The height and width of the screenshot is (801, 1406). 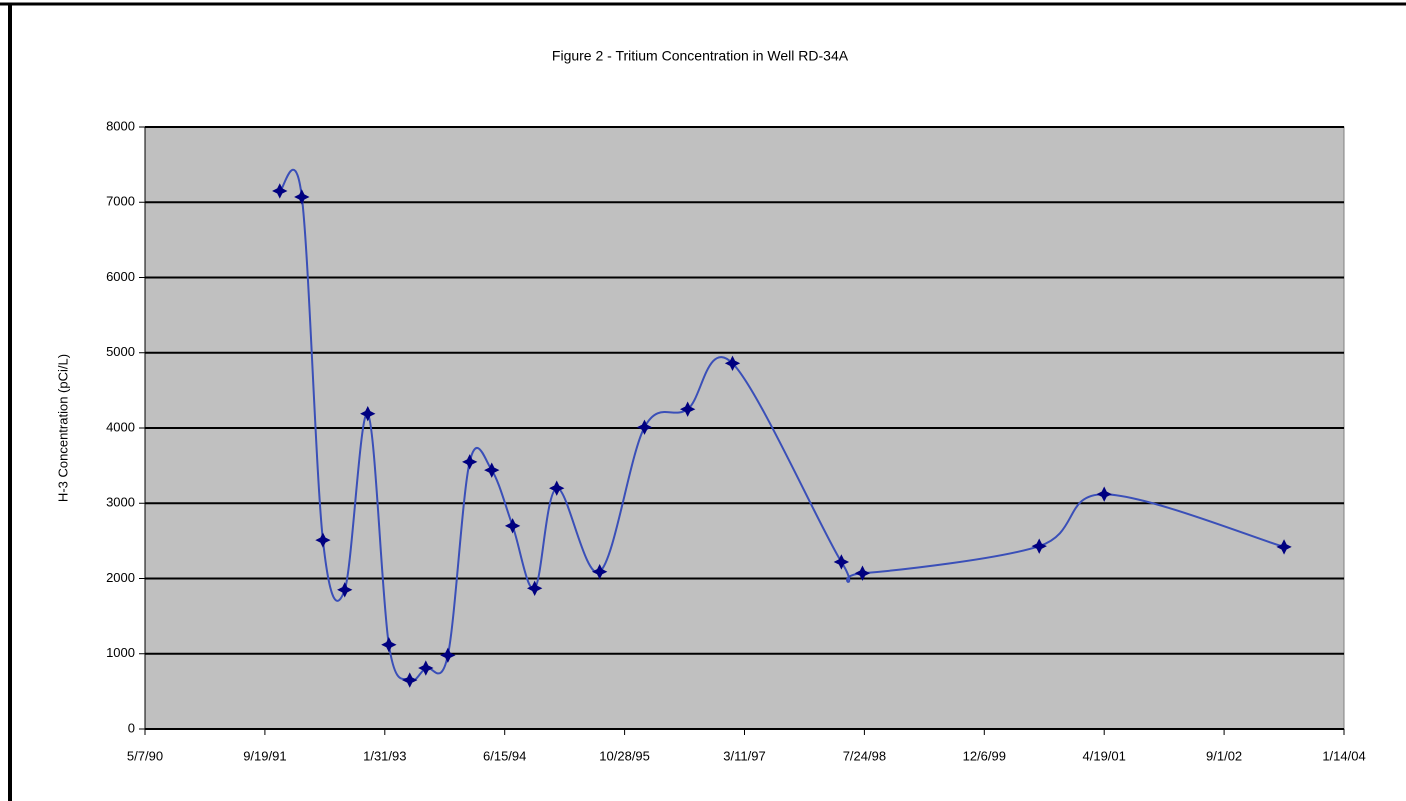 What do you see at coordinates (744, 755) in the screenshot?
I see `x-tick-label: 3/11/97` at bounding box center [744, 755].